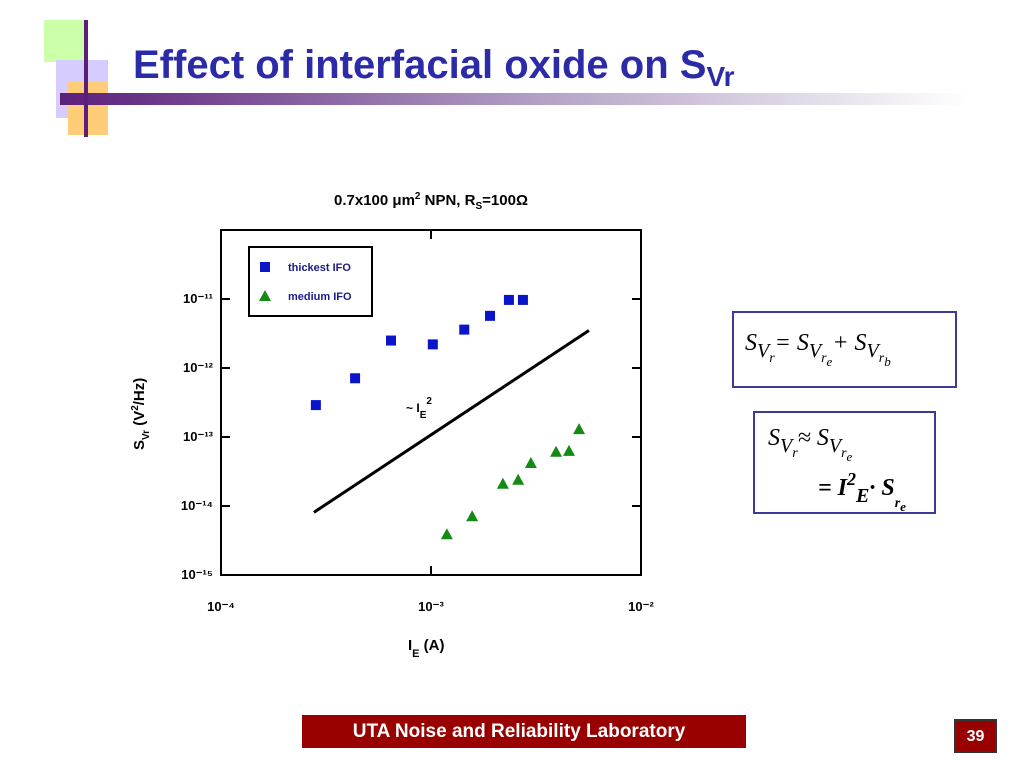  I want to click on equation: = I2E· Sre, so click(862, 491).